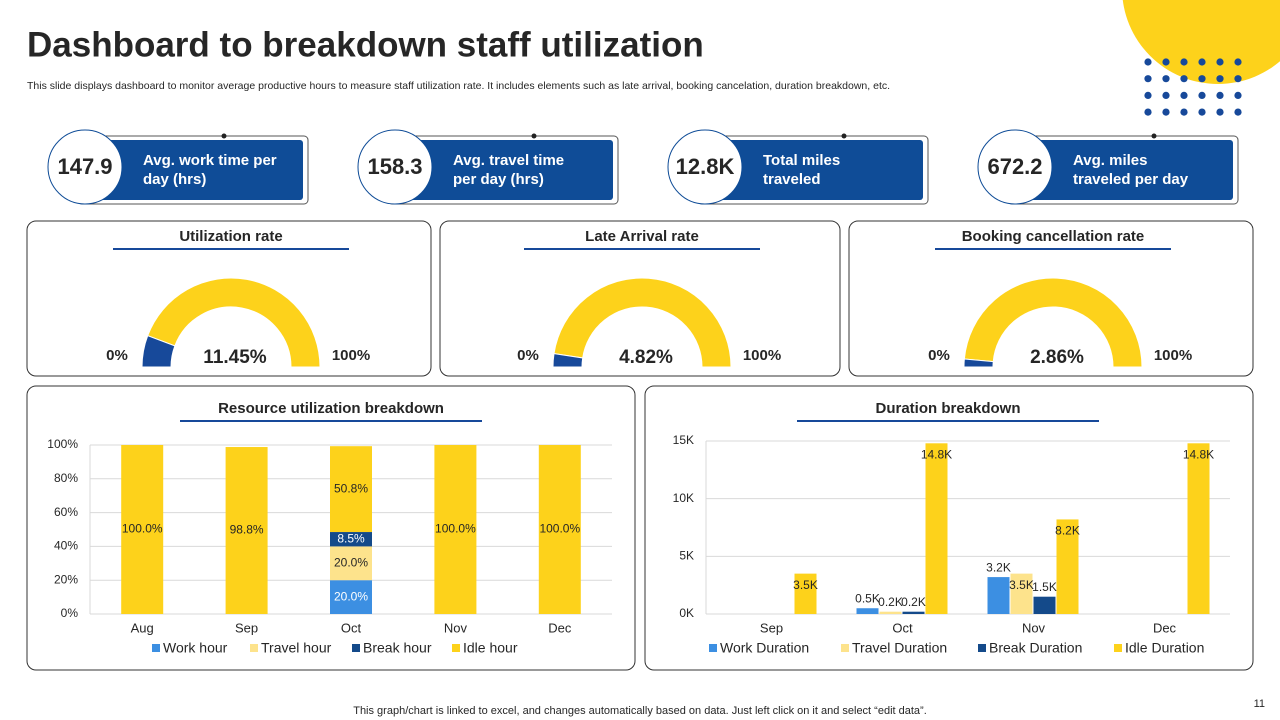  What do you see at coordinates (351, 488) in the screenshot?
I see `data-label: 50.8%` at bounding box center [351, 488].